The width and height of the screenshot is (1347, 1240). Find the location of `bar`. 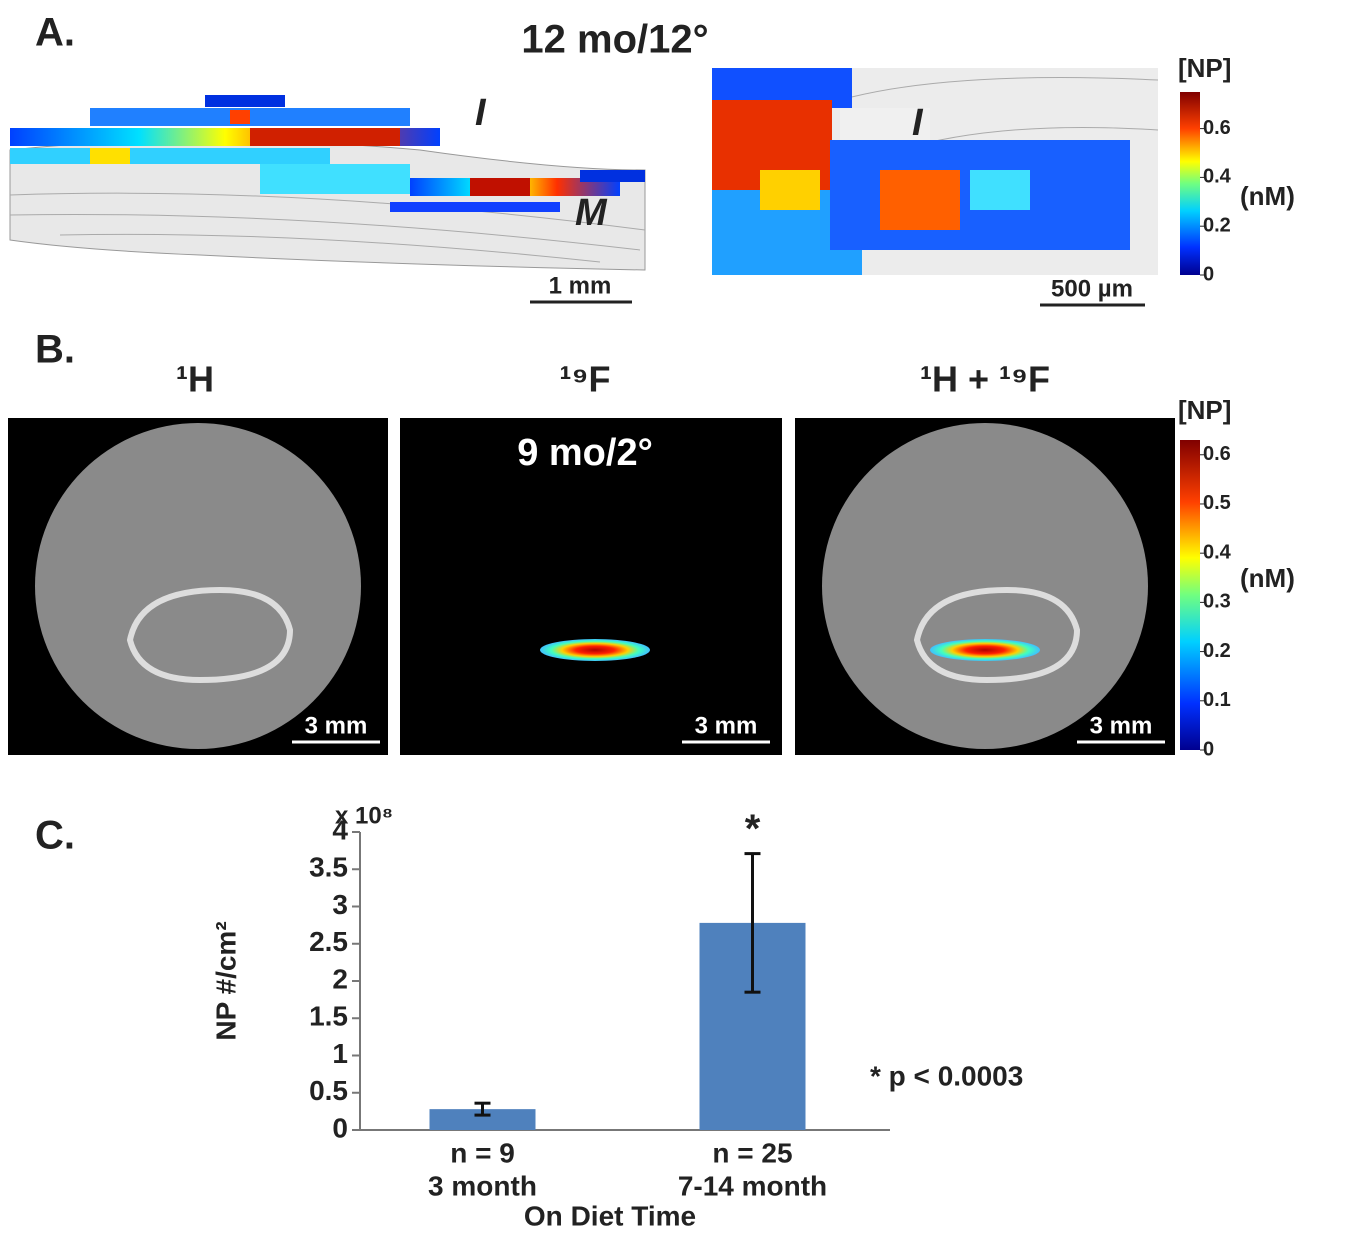

bar is located at coordinates (482, 1119).